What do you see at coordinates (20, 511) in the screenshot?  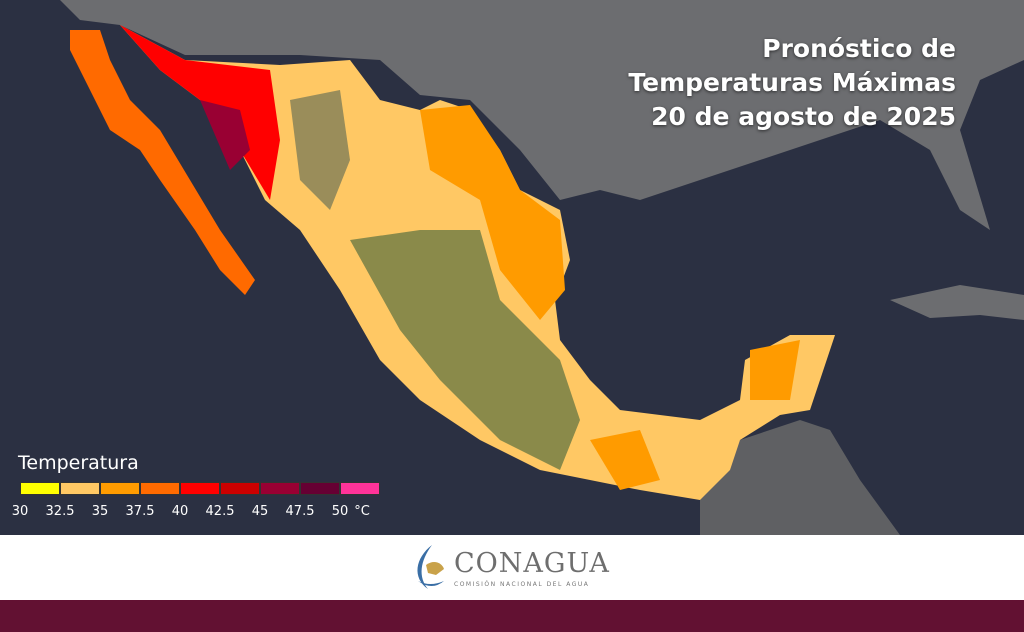 I see `legend-tick-label: 30` at bounding box center [20, 511].